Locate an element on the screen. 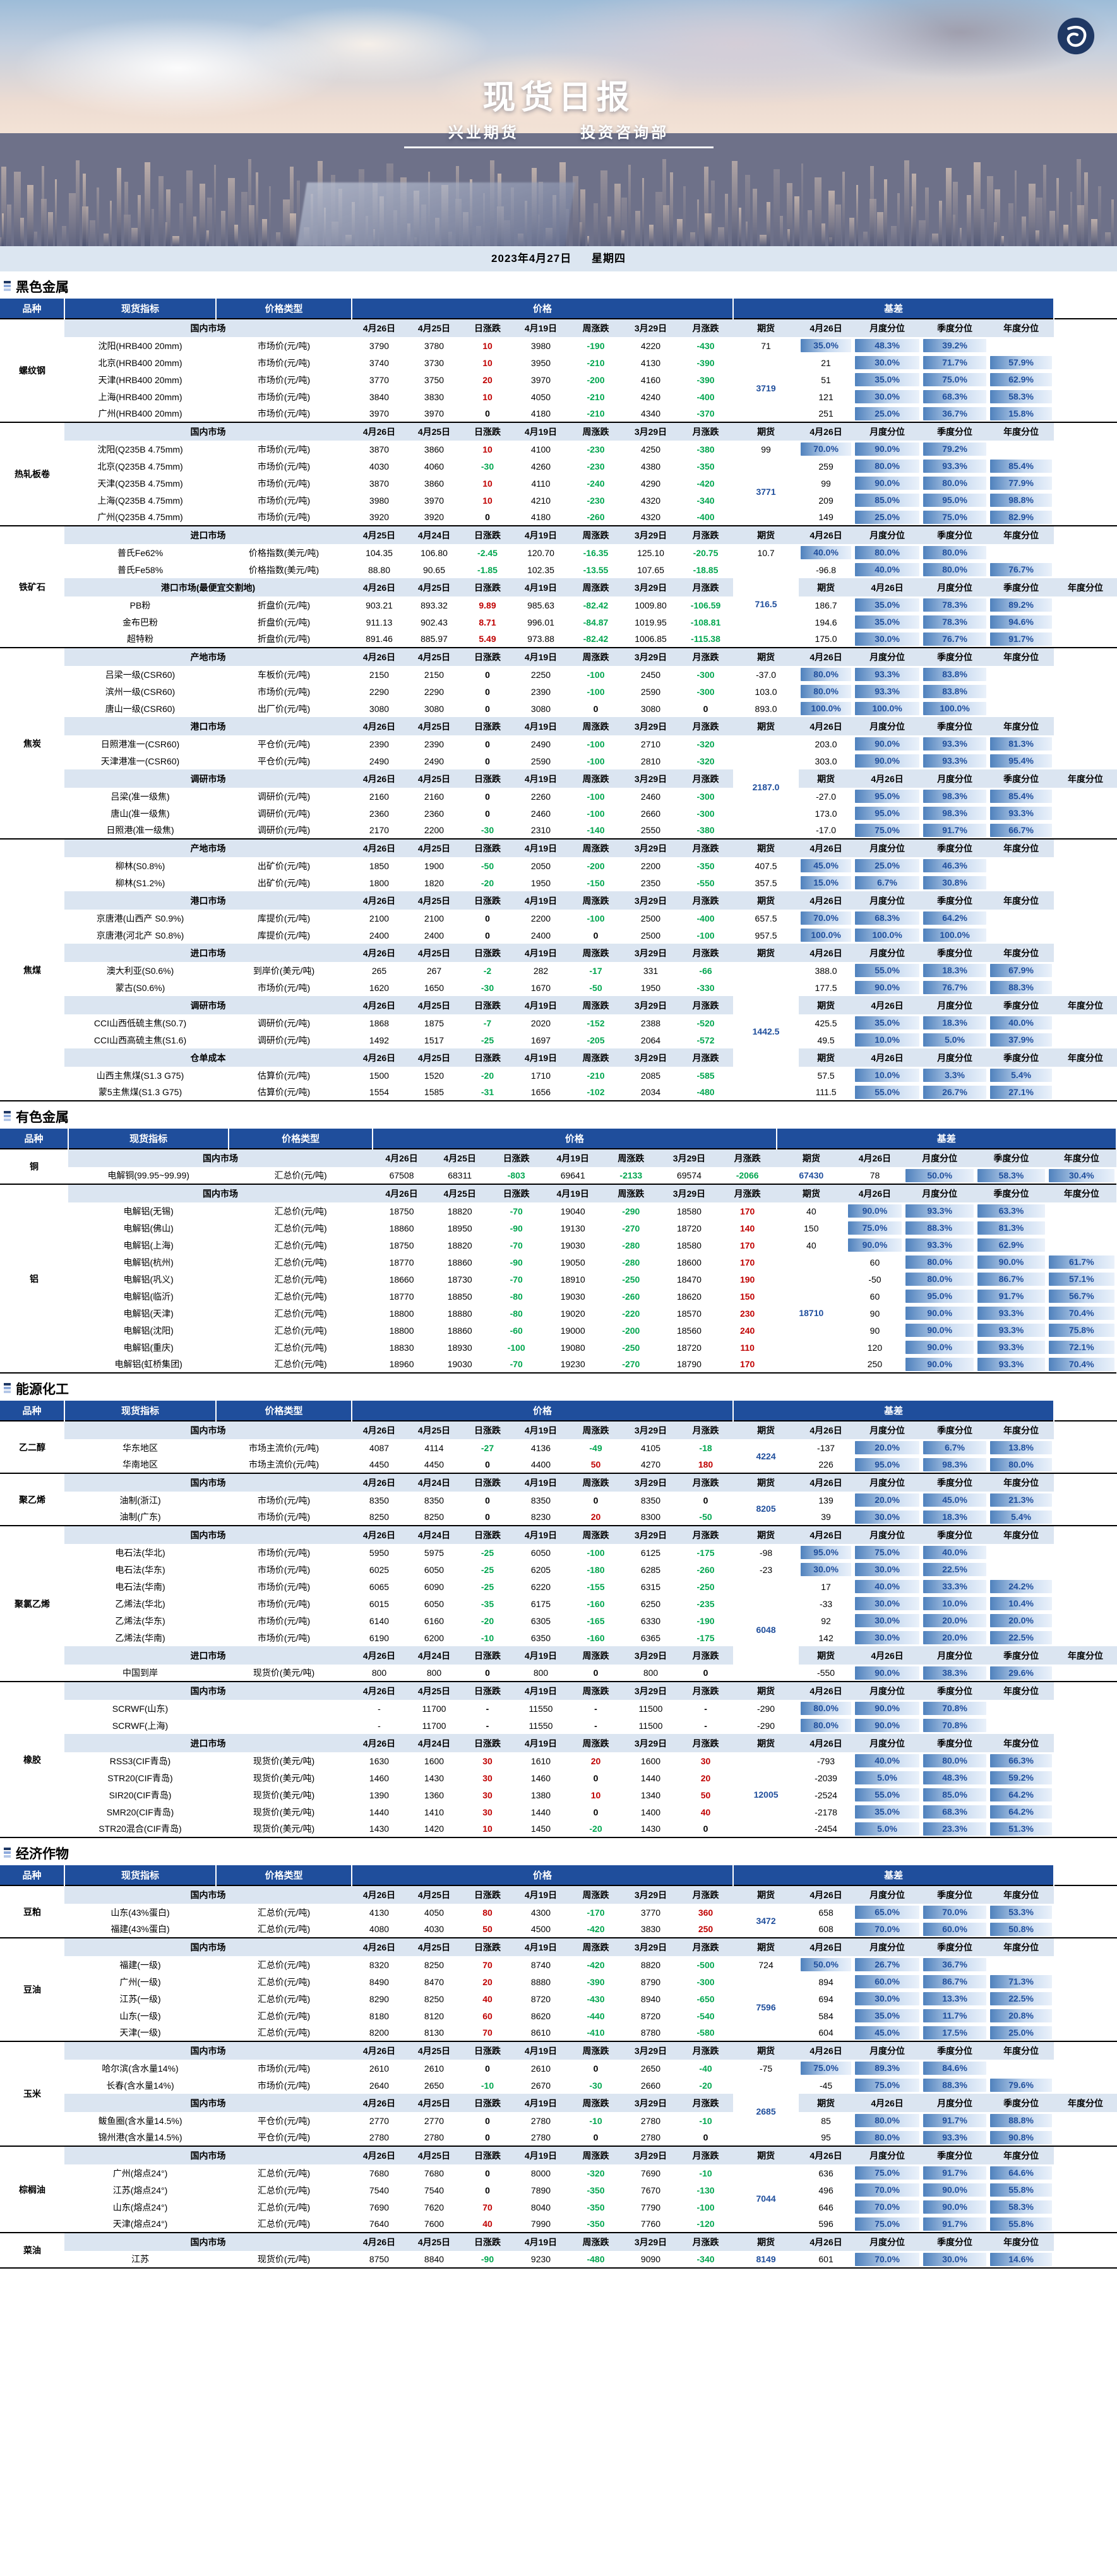 The width and height of the screenshot is (1117, 2576). price-d2-cell: 1820 is located at coordinates (434, 883).